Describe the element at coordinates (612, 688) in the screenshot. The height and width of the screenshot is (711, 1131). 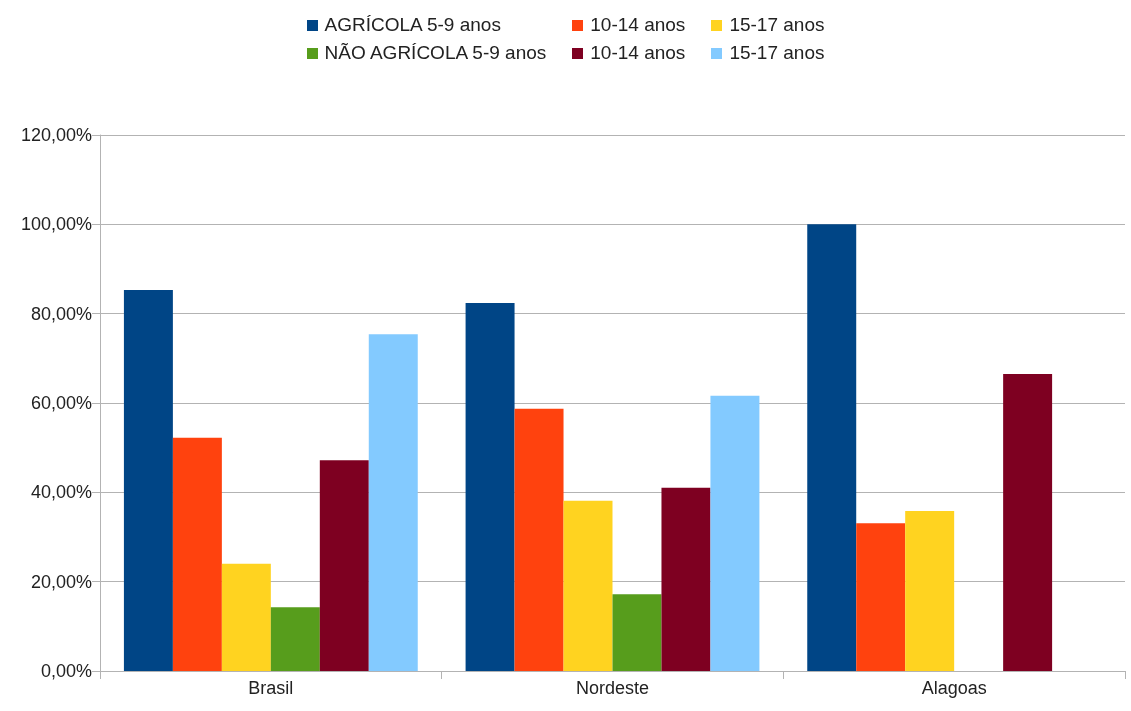
I see `x-tick-label: Nordeste` at that location.